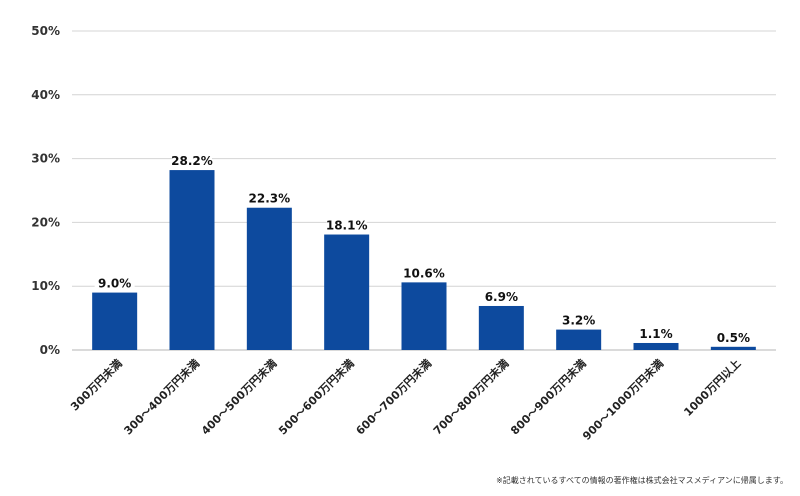 The width and height of the screenshot is (800, 496). I want to click on data-label: 0.5%, so click(733, 338).